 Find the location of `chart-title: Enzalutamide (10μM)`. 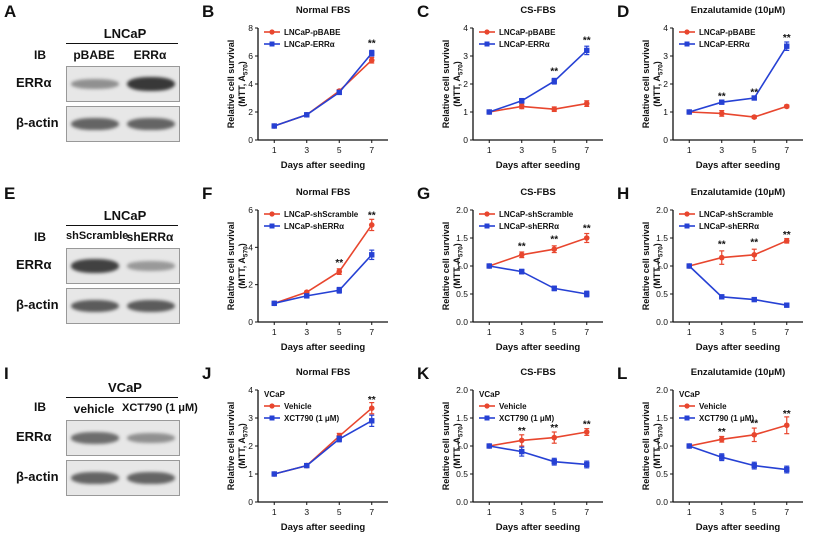

chart-title: Enzalutamide (10μM) is located at coordinates (738, 192).